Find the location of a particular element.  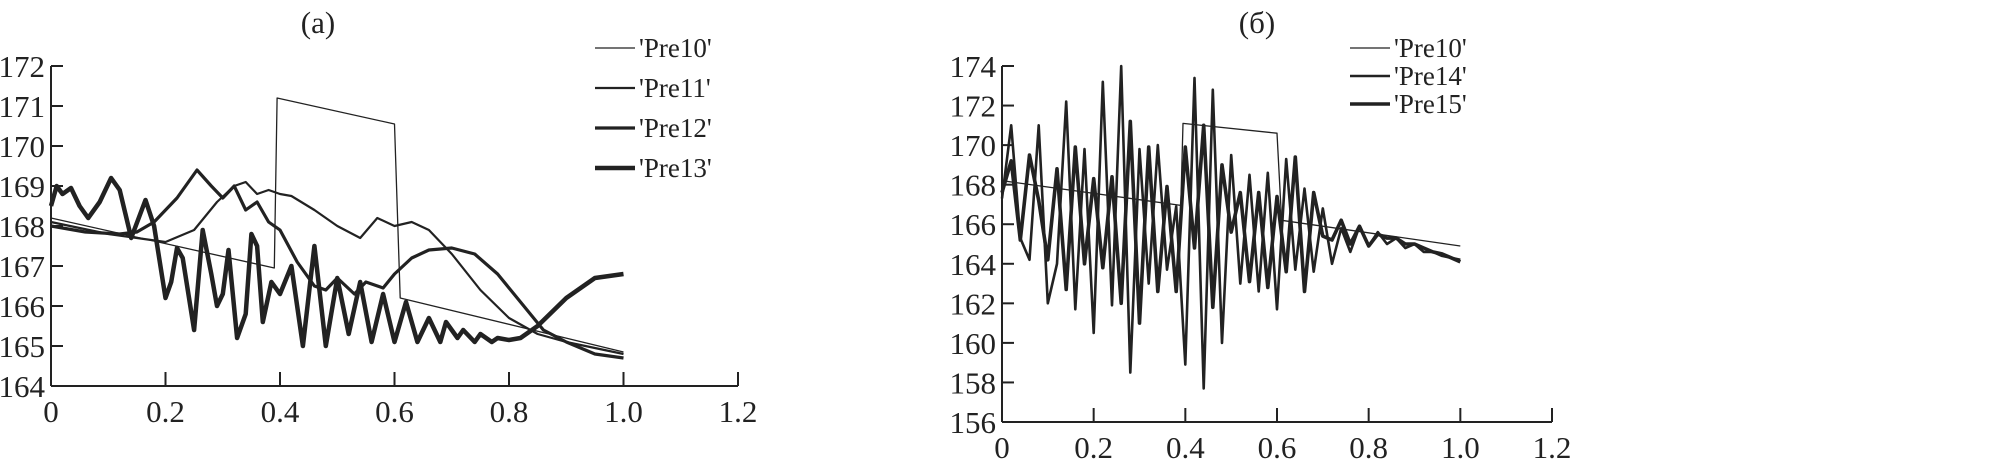

y-tick-label: 156 is located at coordinates (973, 422).